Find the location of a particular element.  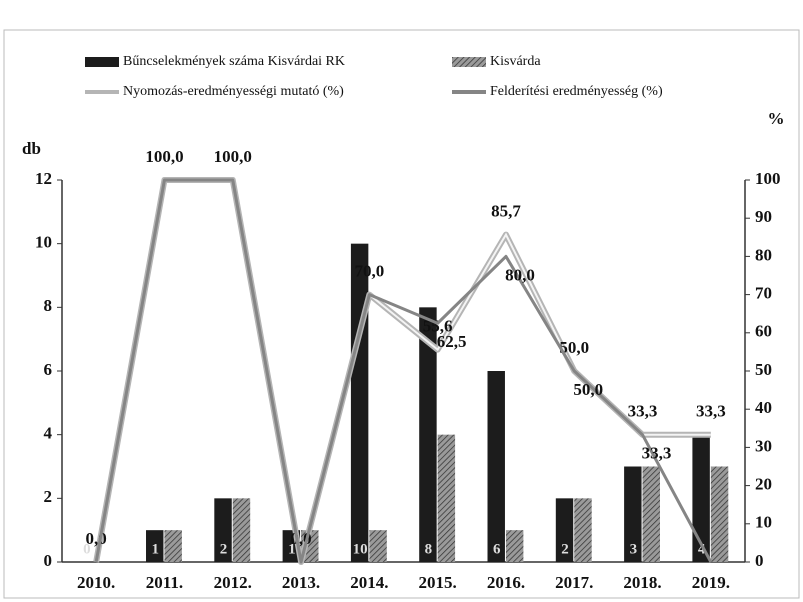

y2-tick-label: 70 is located at coordinates (763, 293).